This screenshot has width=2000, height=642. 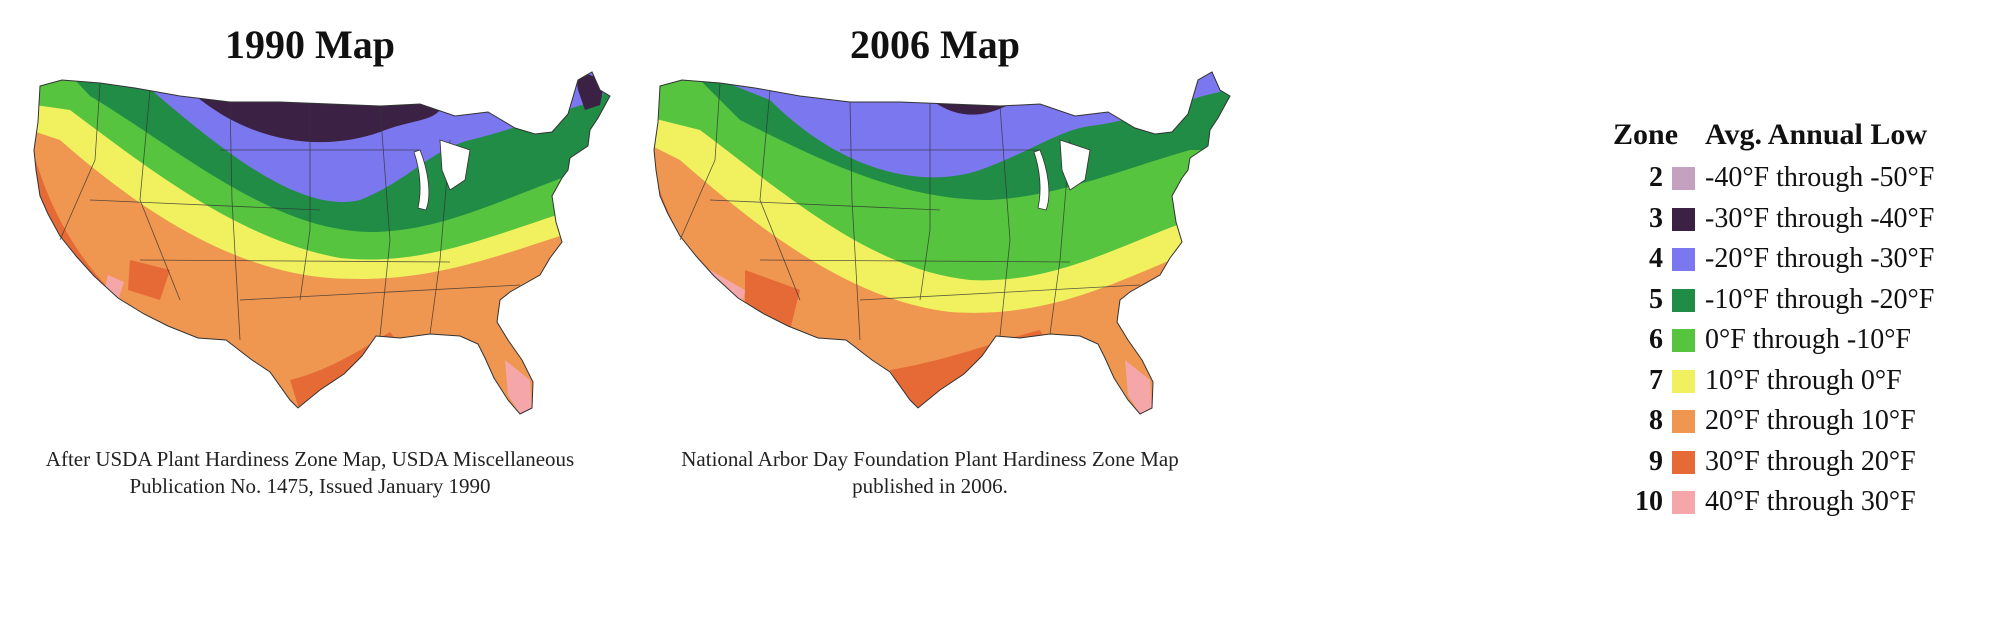 What do you see at coordinates (1649, 501) in the screenshot?
I see `zone-number: 10` at bounding box center [1649, 501].